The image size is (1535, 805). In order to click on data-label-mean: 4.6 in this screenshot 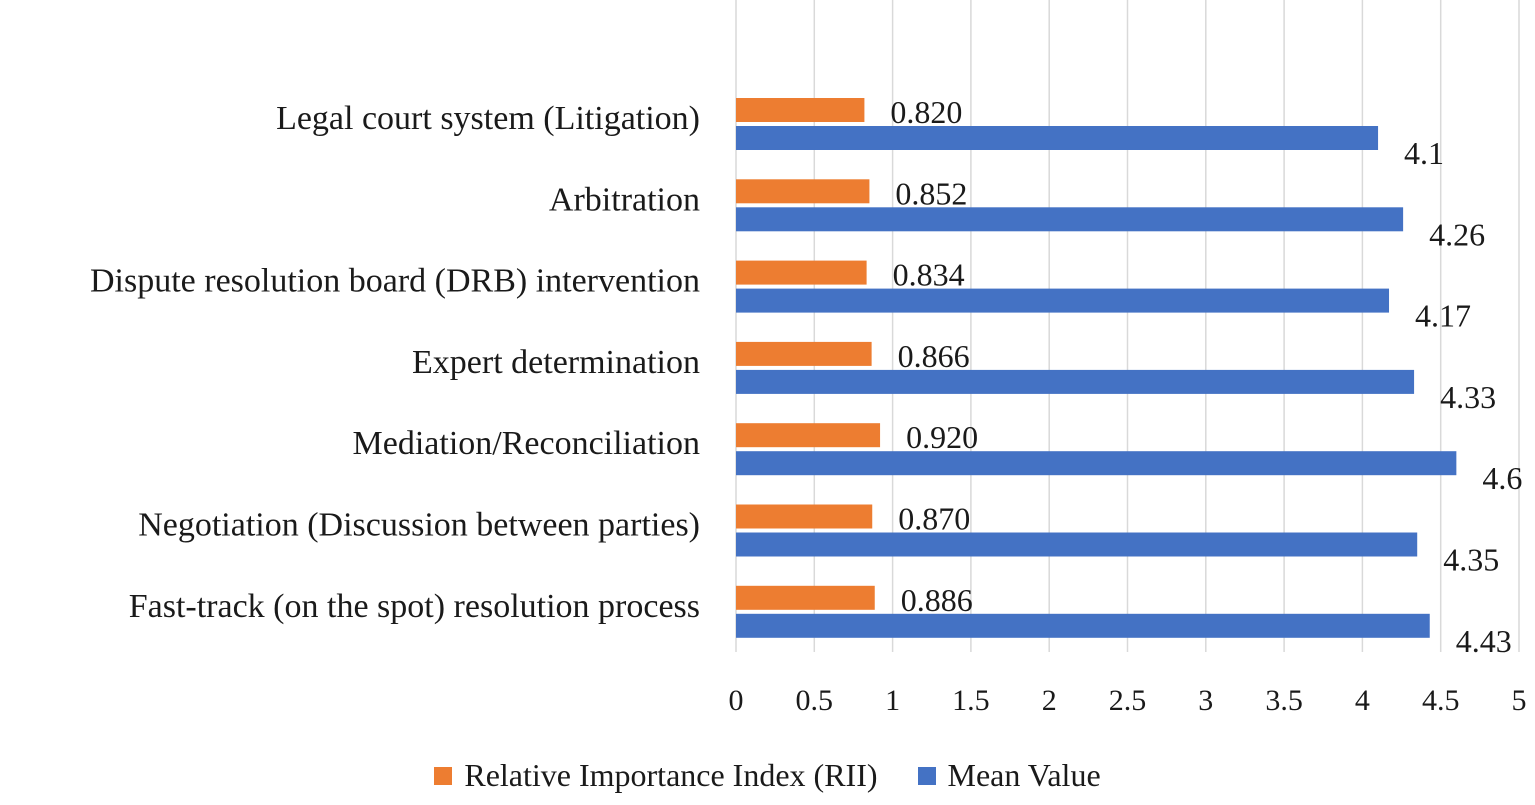, I will do `click(1502, 478)`.